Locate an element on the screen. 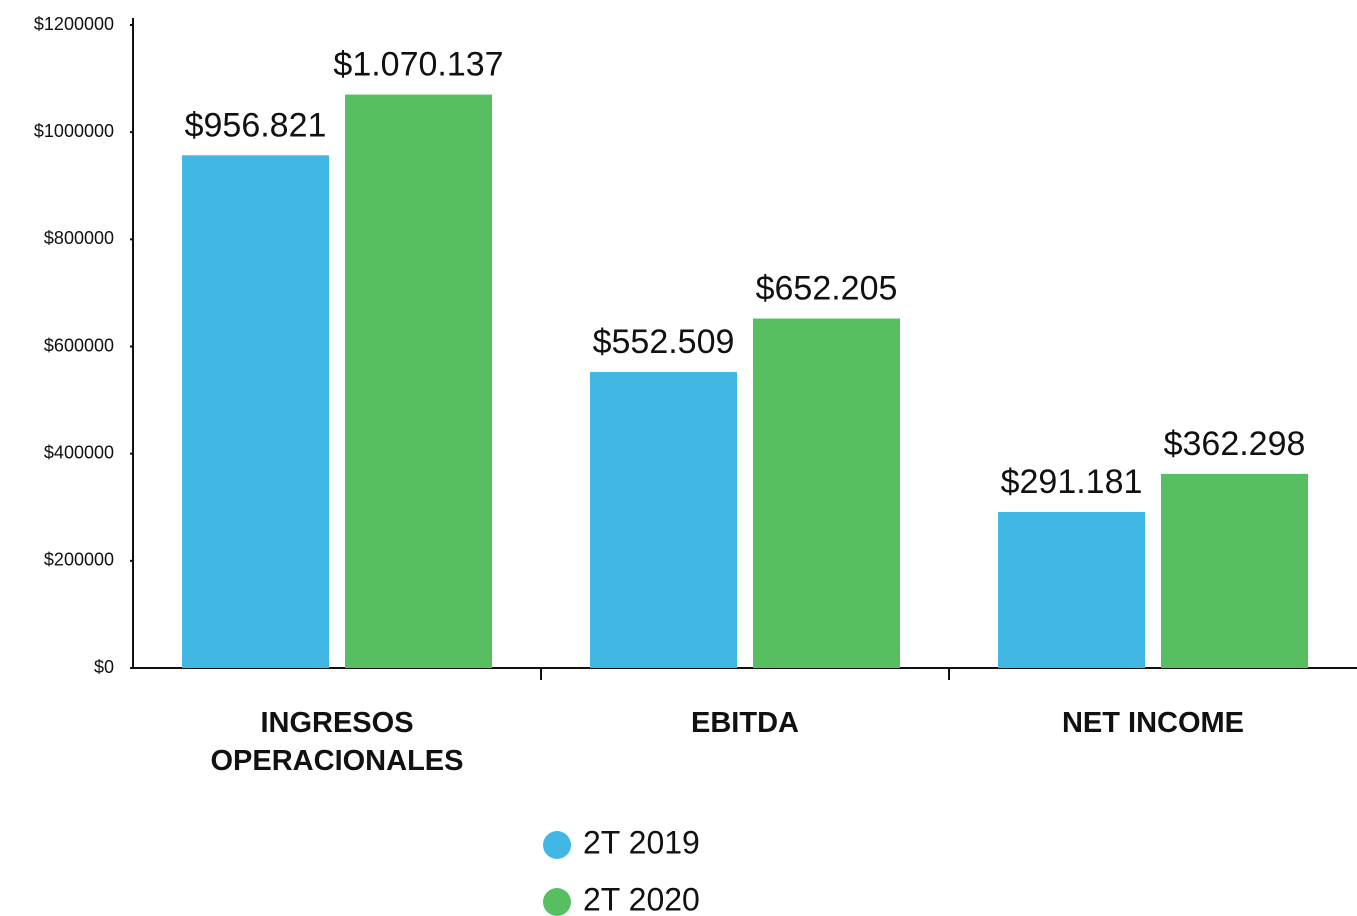 Image resolution: width=1357 pixels, height=916 pixels. y-tick-label: $400000 is located at coordinates (79, 452).